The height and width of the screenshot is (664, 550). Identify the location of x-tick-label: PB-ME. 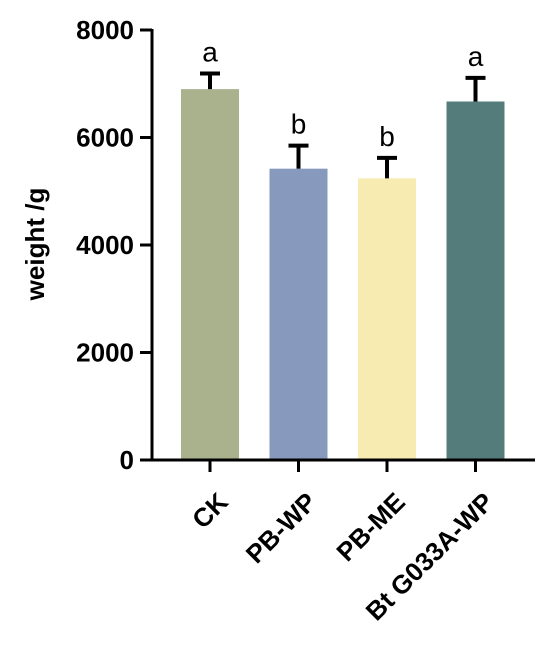
(370, 527).